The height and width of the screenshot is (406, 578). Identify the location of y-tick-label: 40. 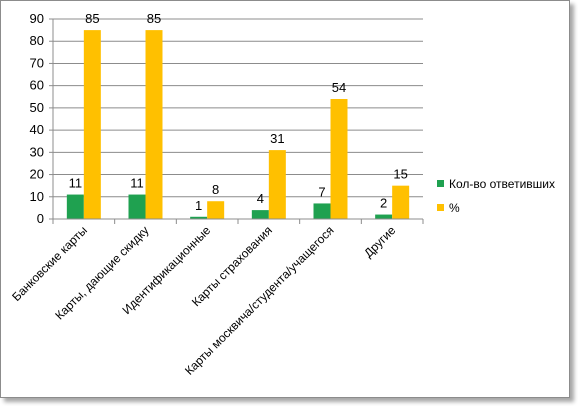
(37, 129).